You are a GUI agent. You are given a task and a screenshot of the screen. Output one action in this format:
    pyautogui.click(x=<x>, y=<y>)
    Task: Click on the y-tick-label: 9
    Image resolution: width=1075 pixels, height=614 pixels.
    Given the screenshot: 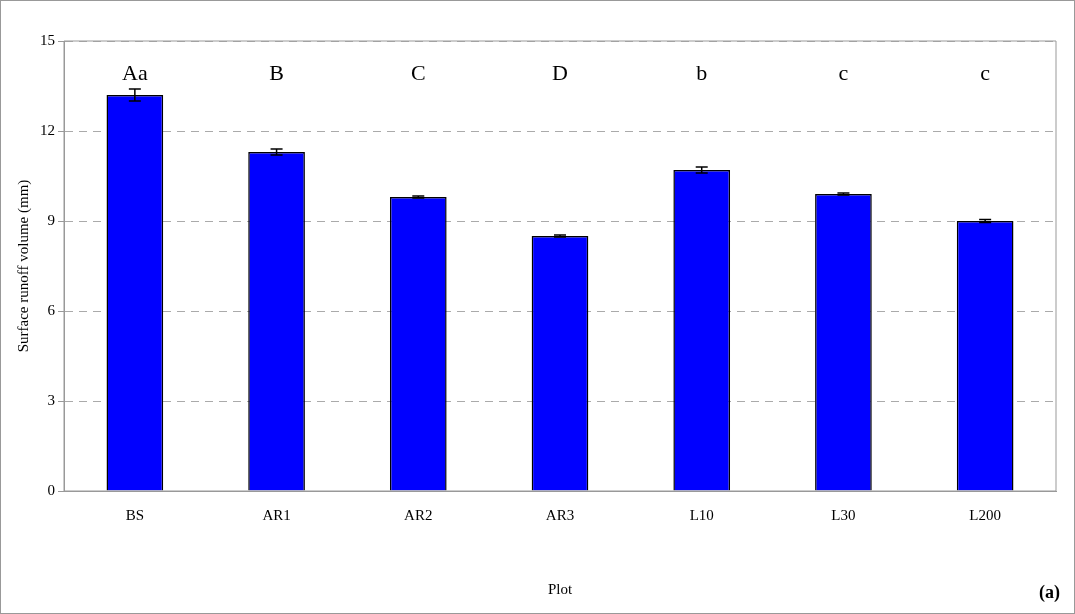 What is the action you would take?
    pyautogui.click(x=51, y=219)
    